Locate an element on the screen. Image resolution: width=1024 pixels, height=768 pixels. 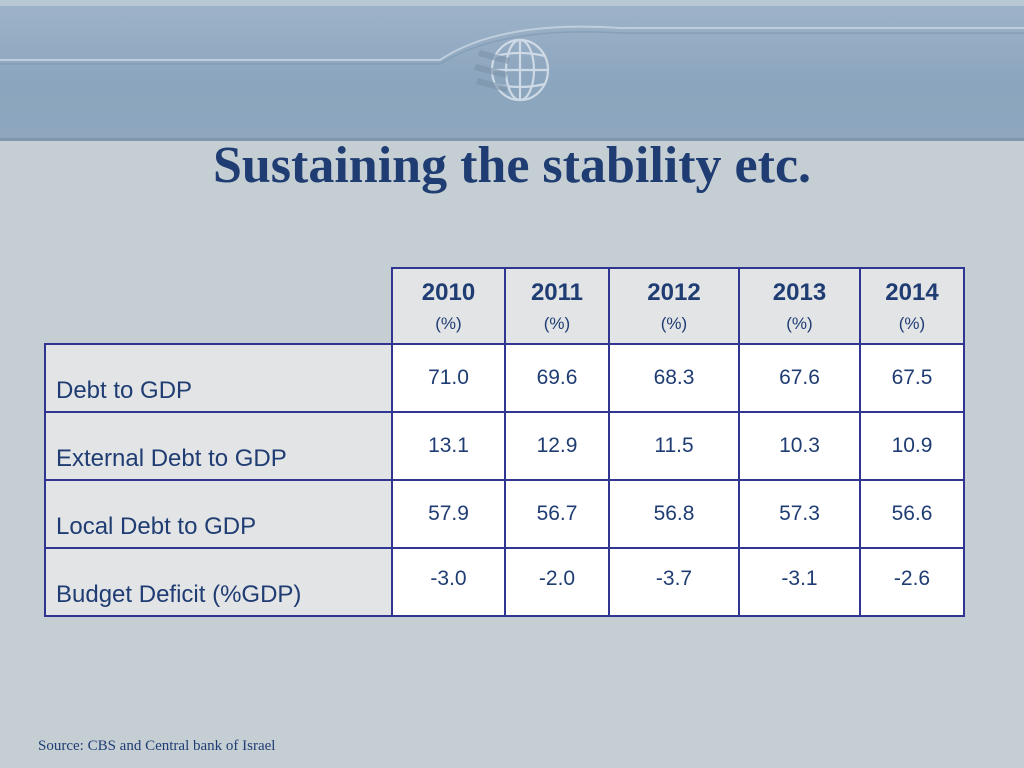
column-header-2010: 2010 (%) is located at coordinates (448, 306).